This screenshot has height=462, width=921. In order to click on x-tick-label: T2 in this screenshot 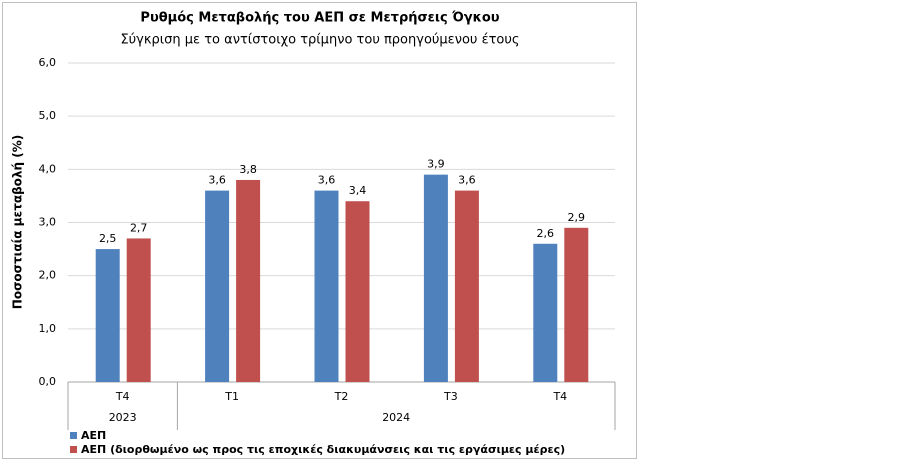, I will do `click(341, 396)`.